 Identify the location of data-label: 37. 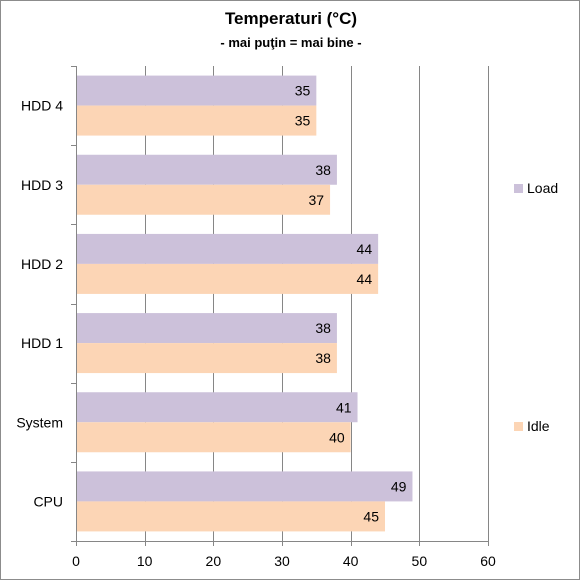
(316, 200).